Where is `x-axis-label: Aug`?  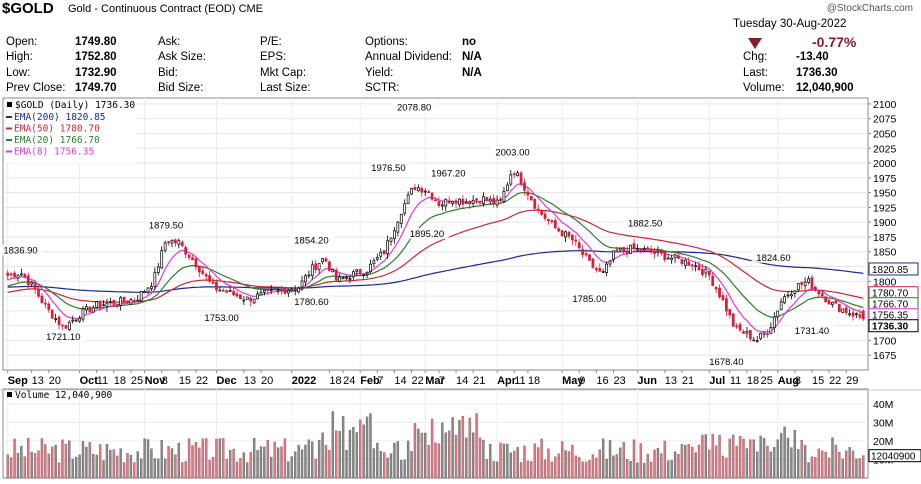
x-axis-label: Aug is located at coordinates (788, 381).